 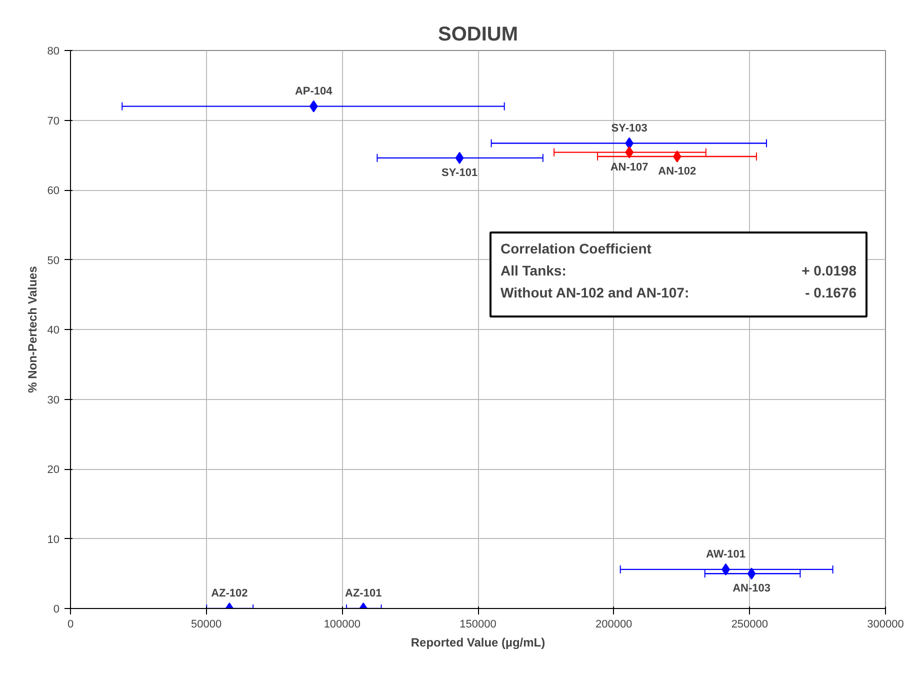 I want to click on y-tick-label: 80, so click(x=53, y=52).